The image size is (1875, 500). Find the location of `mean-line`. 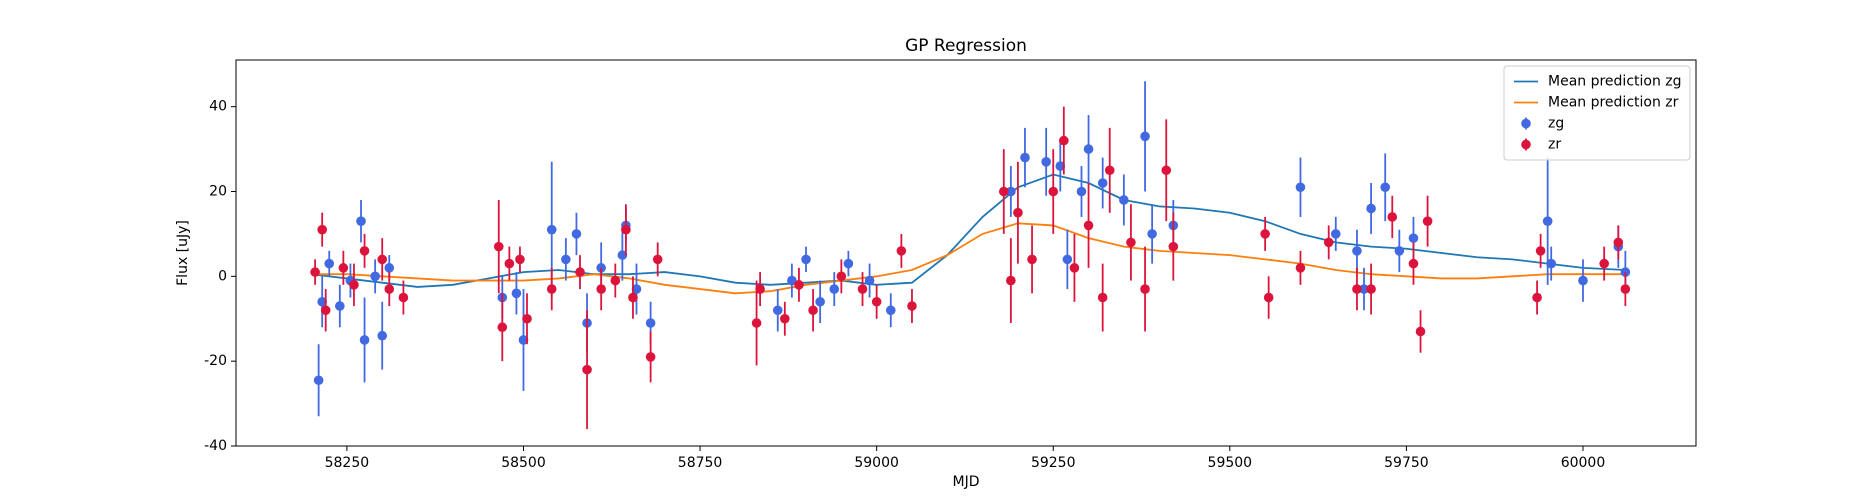

mean-line is located at coordinates (968, 258).